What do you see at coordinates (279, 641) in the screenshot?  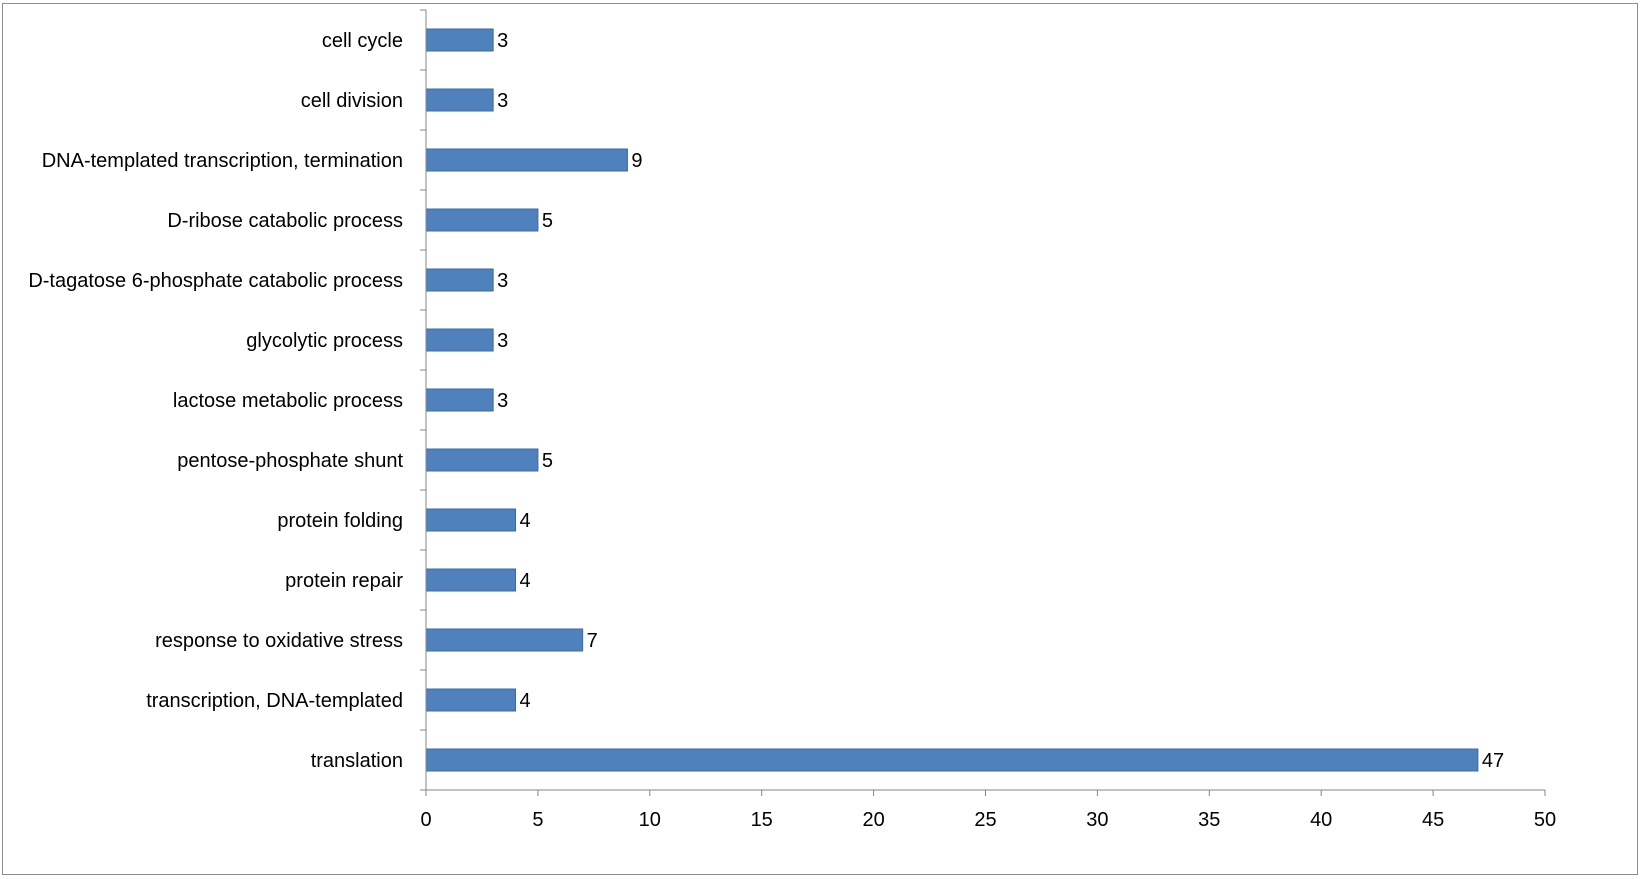 I see `category-label: response to oxidative stress` at bounding box center [279, 641].